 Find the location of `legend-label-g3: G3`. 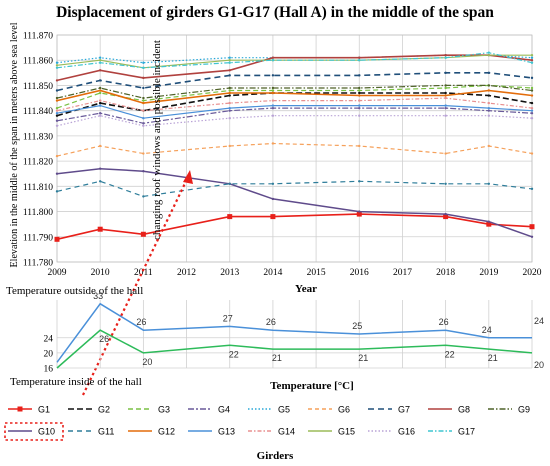

legend-label-g3: G3 is located at coordinates (164, 410).